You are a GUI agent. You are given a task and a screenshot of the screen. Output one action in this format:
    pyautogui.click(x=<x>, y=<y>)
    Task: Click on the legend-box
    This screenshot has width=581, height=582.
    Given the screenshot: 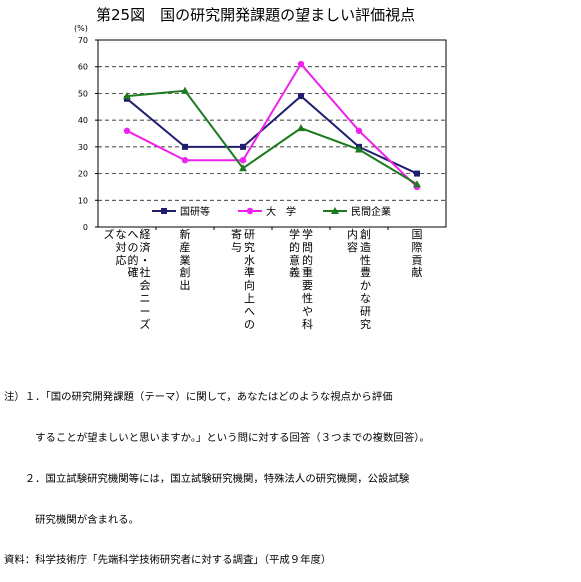 What is the action you would take?
    pyautogui.click(x=277, y=211)
    